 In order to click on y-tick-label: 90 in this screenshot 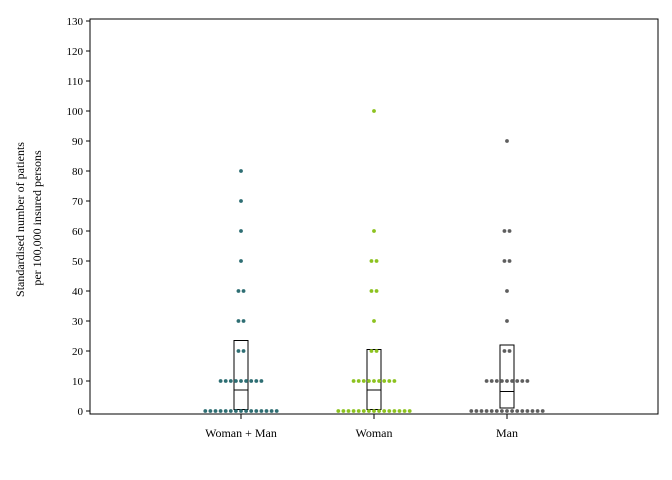, I will do `click(78, 142)`.